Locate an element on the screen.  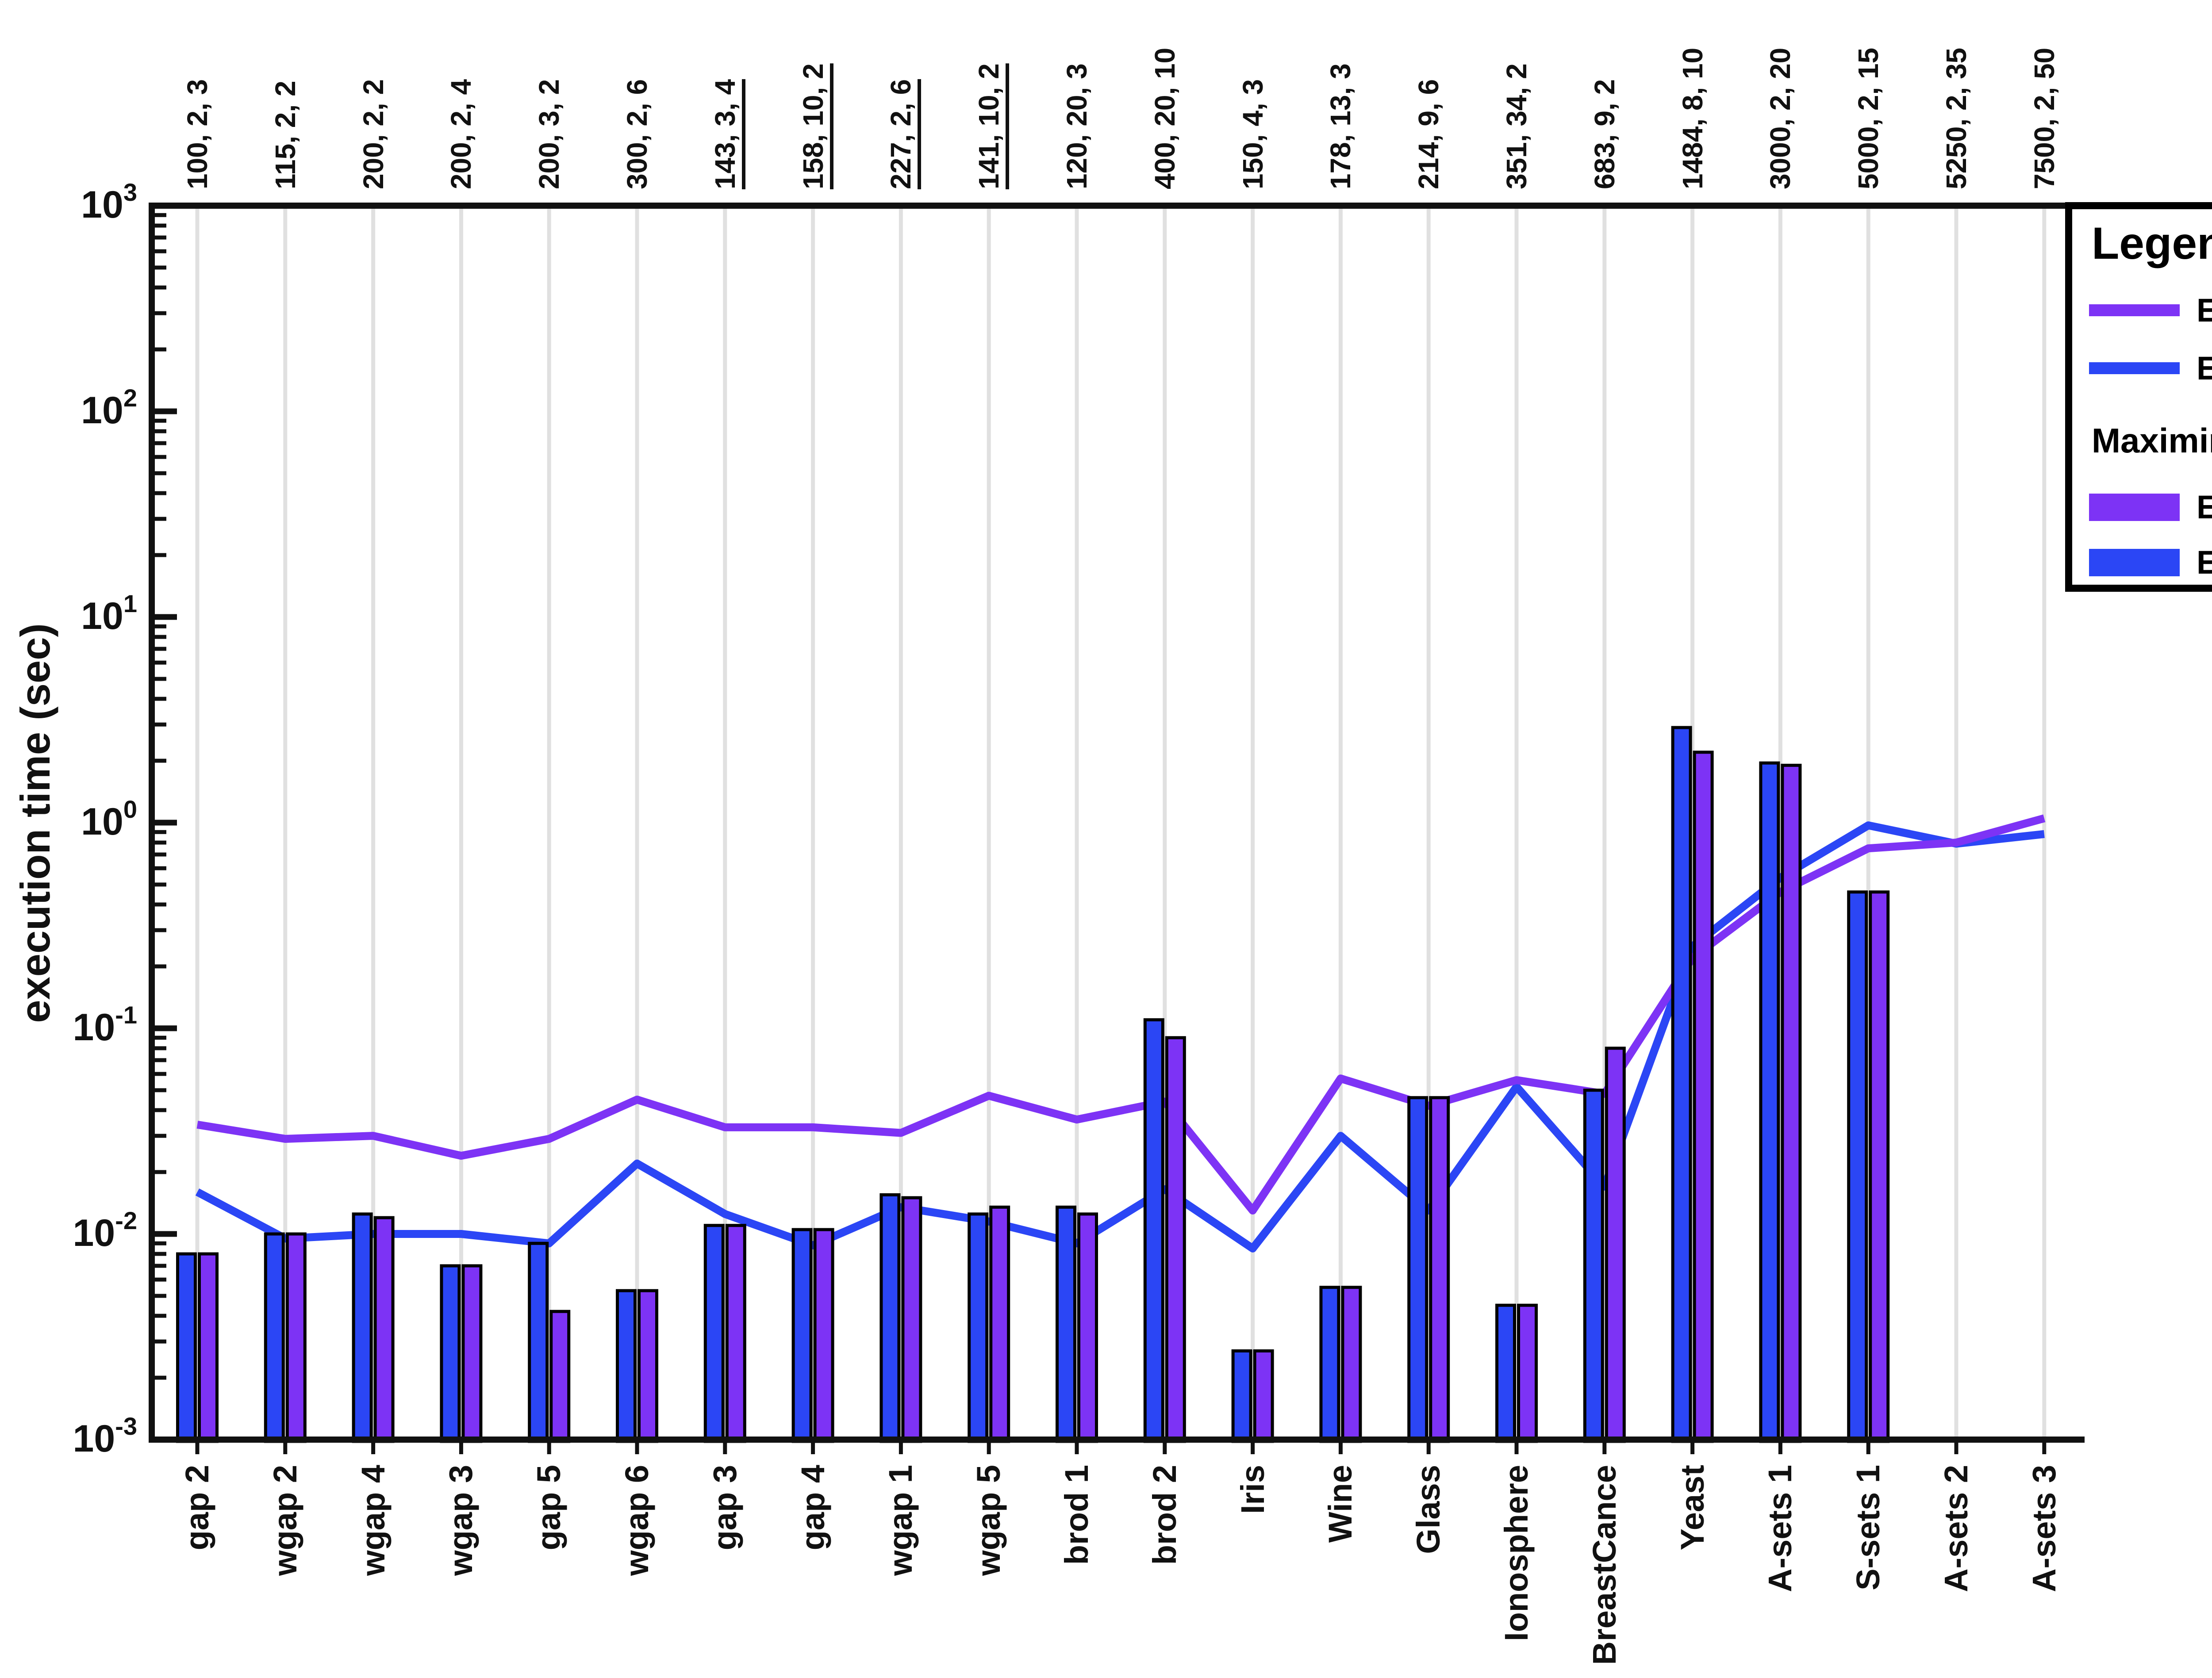
dk-perf-bar-BreastCance is located at coordinates (1593, 1265).